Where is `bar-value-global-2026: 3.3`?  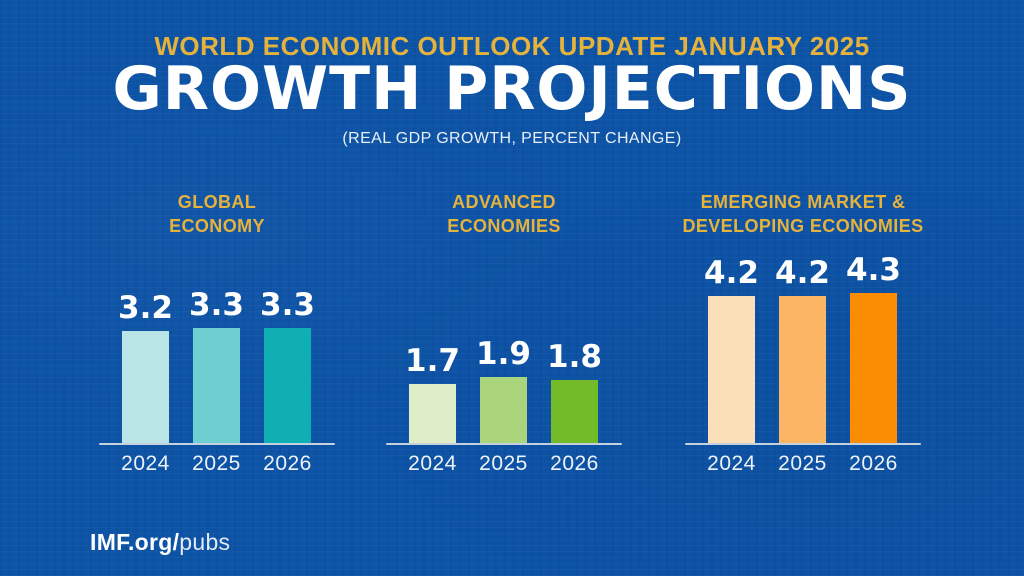 bar-value-global-2026: 3.3 is located at coordinates (287, 304).